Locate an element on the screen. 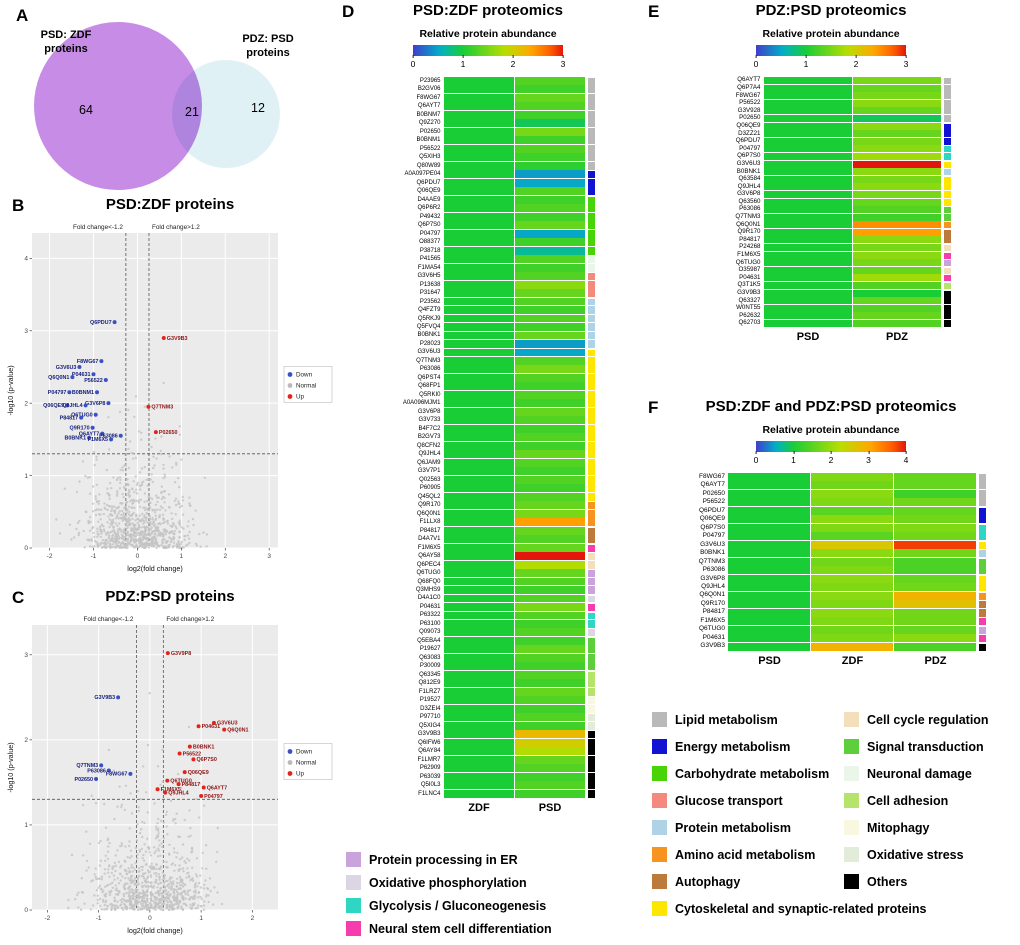  gene-point-label: B0BNK1 is located at coordinates (204, 747).